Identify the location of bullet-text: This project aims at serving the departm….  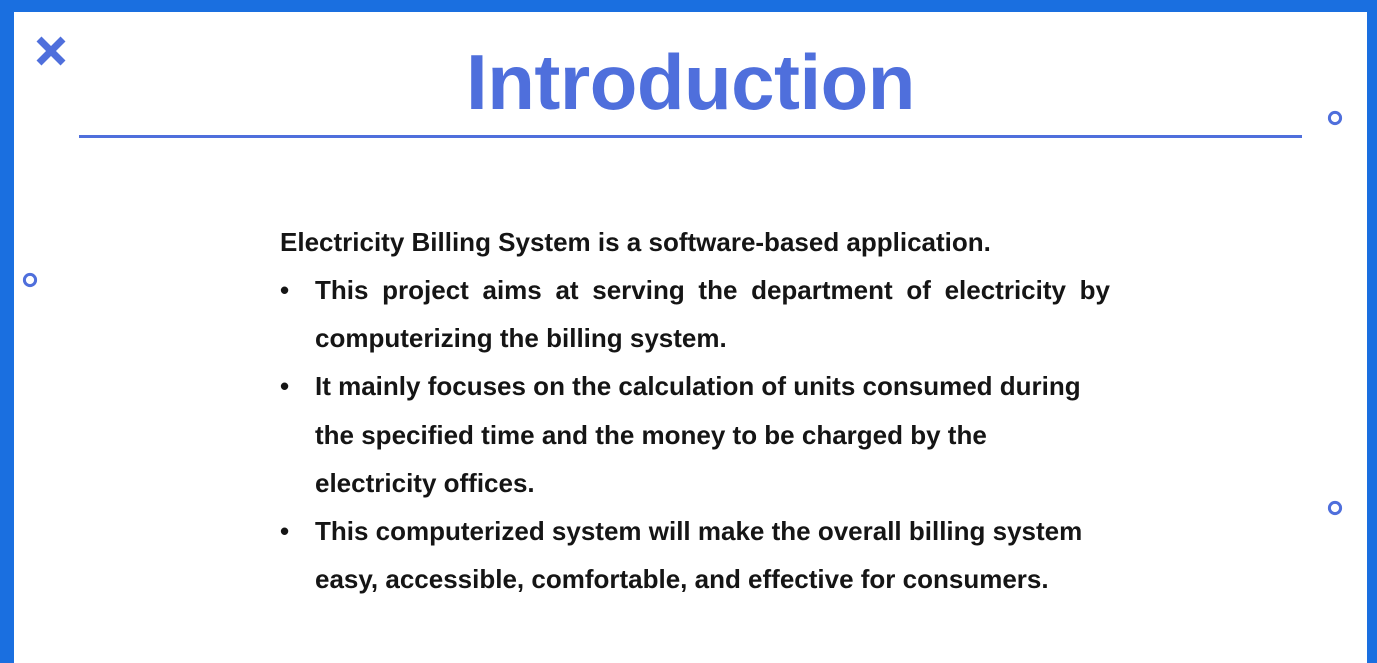
(712, 314).